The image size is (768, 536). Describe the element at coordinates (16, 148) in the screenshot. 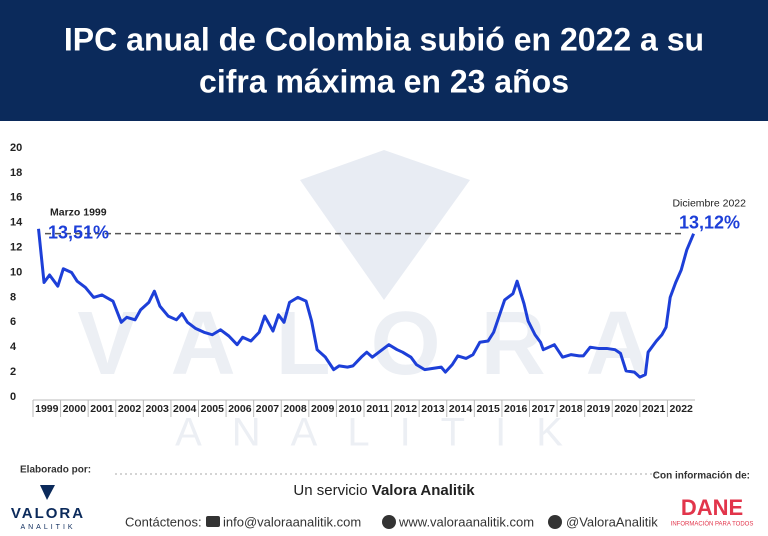

I see `y-tick-label: 20` at that location.